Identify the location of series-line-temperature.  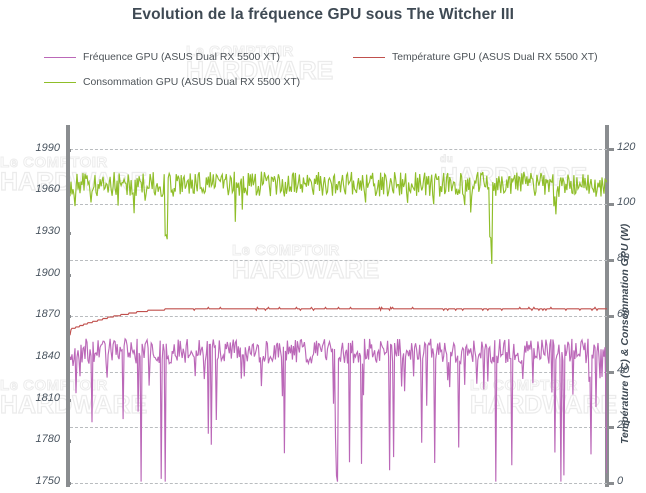
(338, 321).